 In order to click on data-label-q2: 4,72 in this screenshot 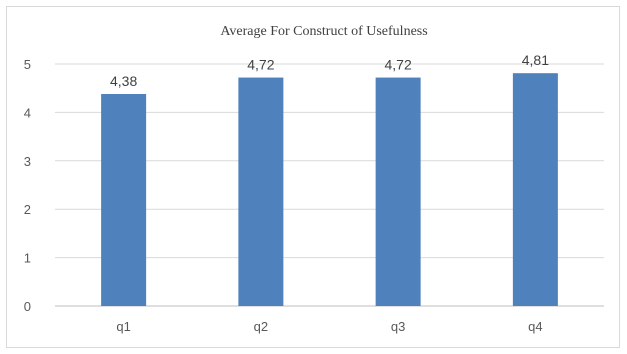, I will do `click(260, 65)`.